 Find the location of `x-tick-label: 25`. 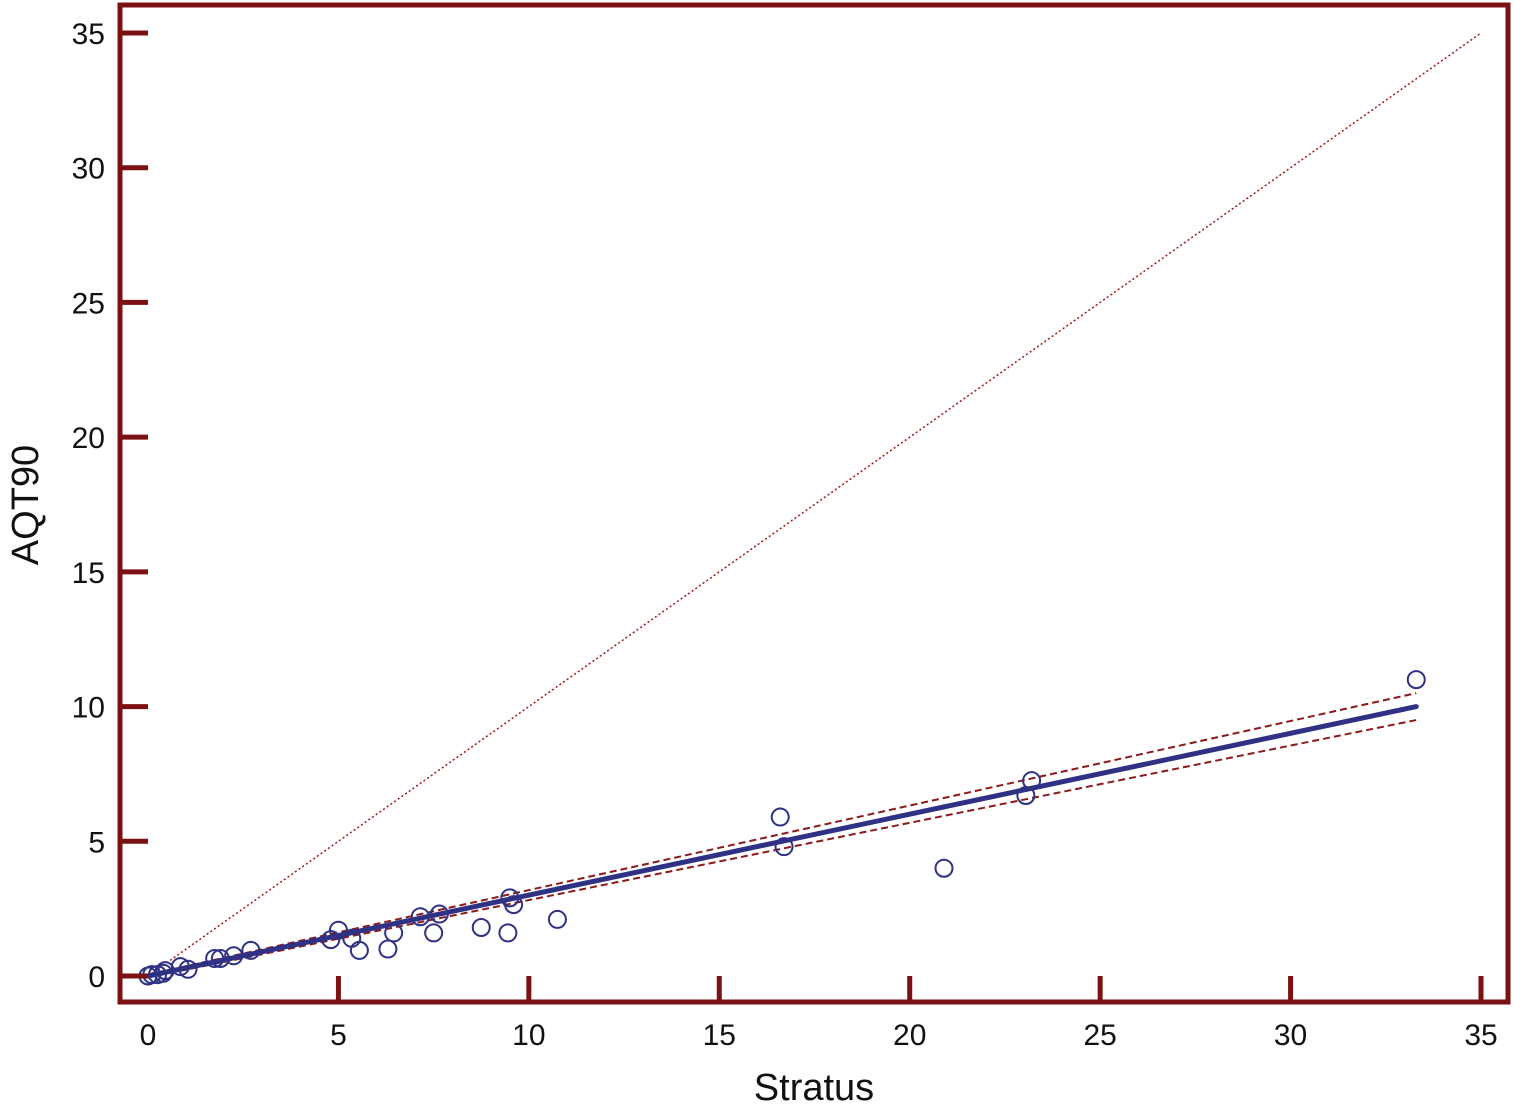

x-tick-label: 25 is located at coordinates (1099, 1035).